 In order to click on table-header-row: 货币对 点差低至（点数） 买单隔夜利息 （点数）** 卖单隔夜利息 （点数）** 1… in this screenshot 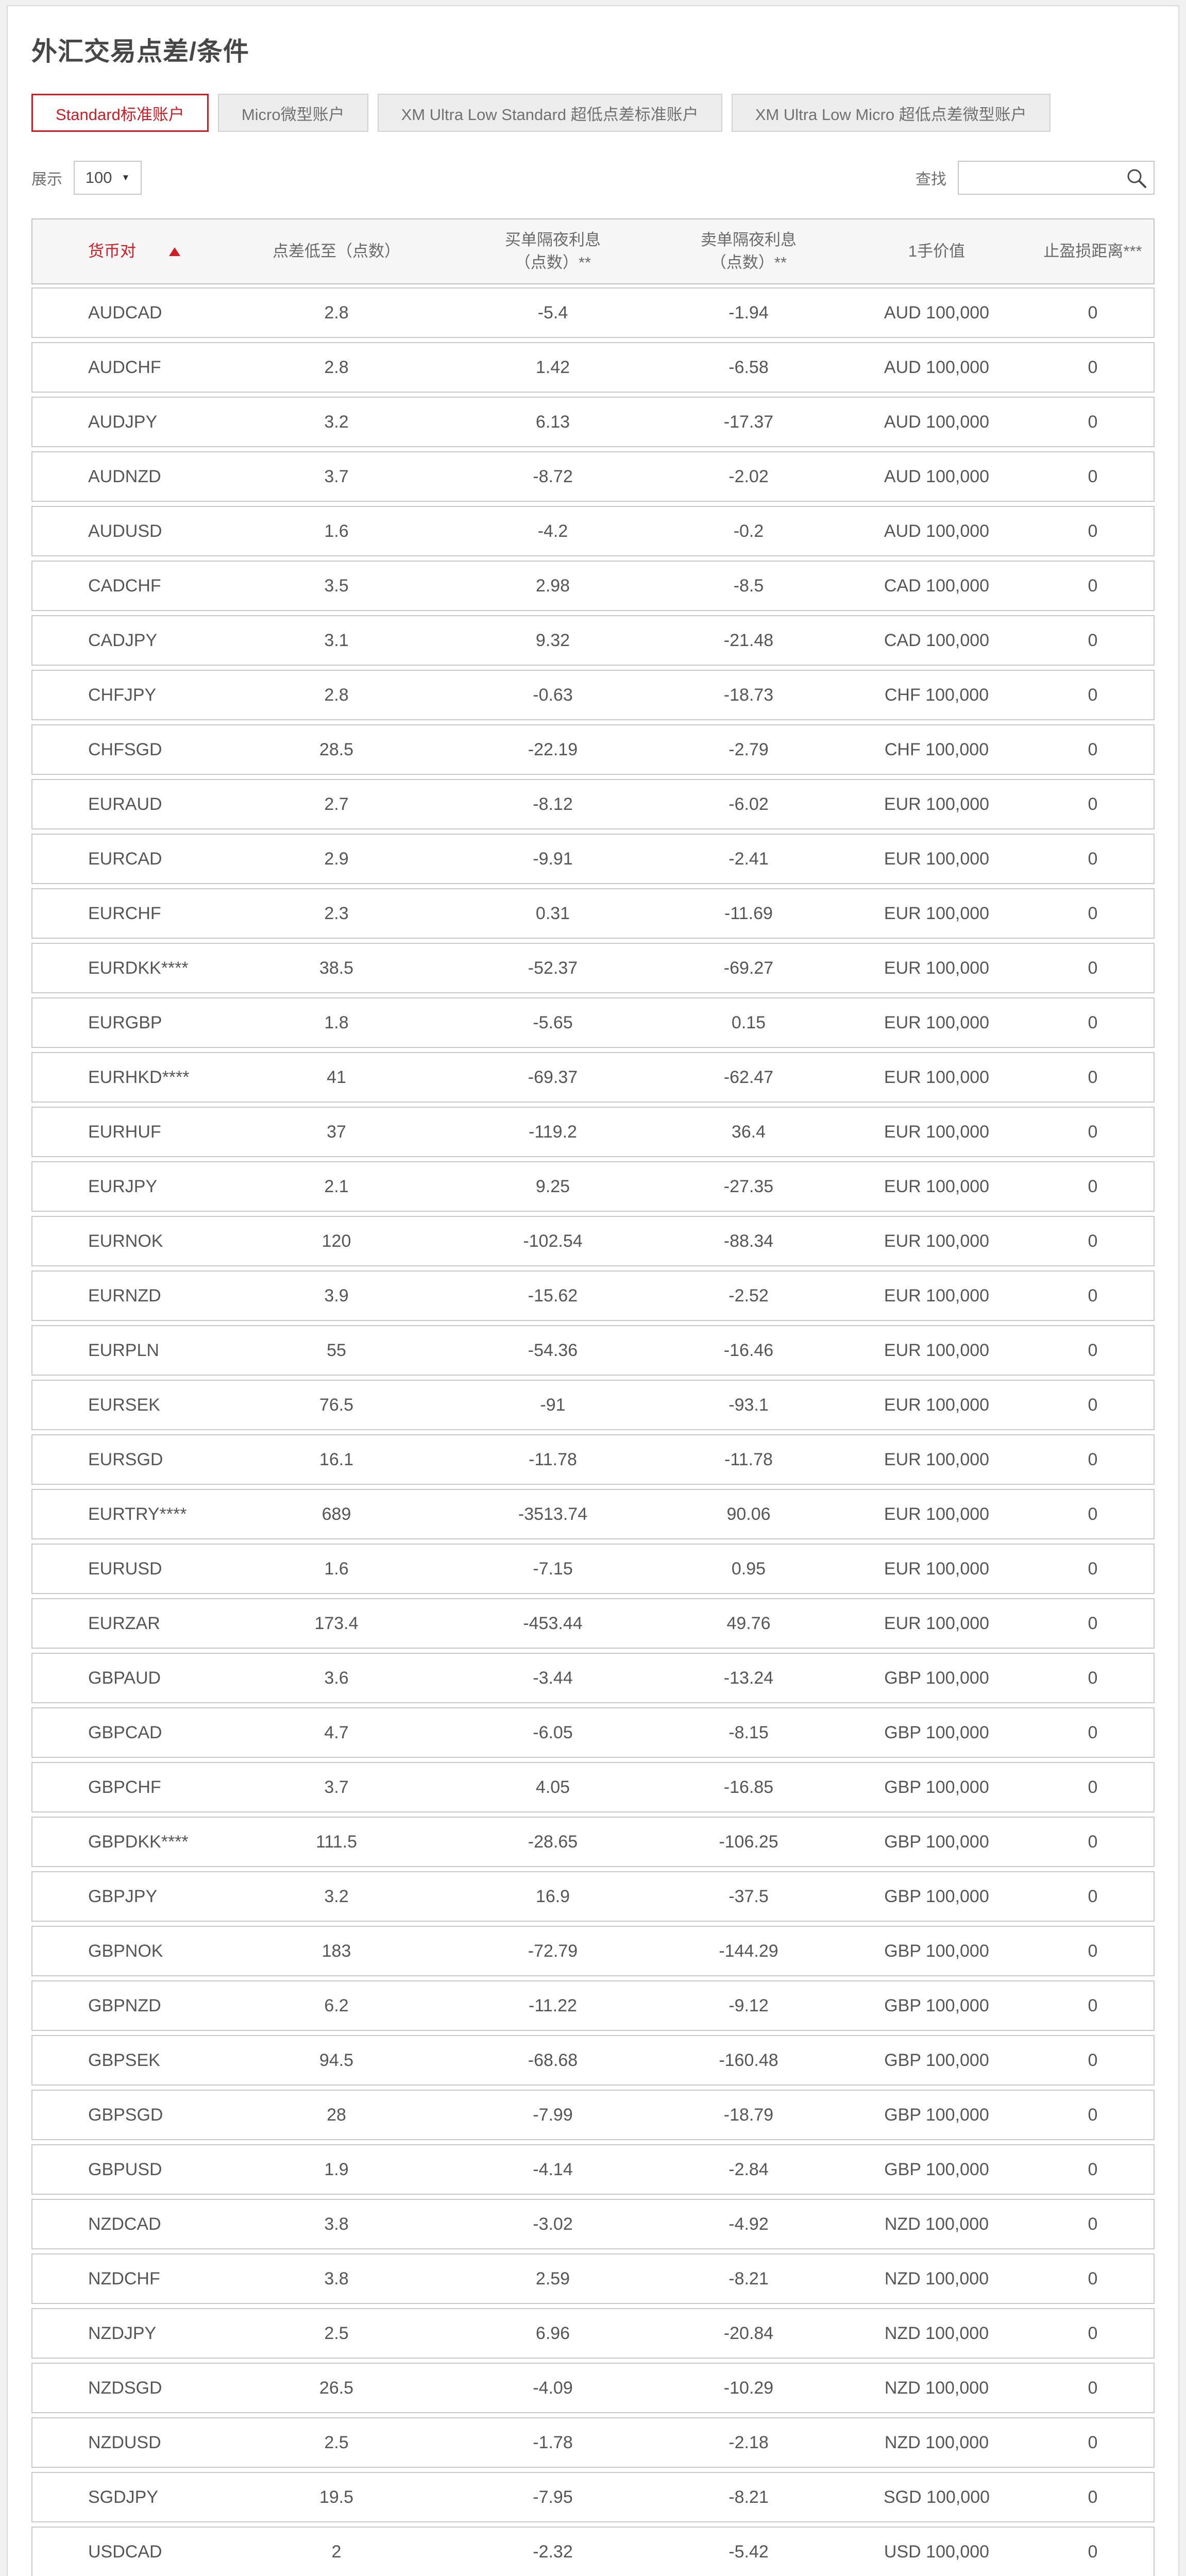, I will do `click(593, 251)`.